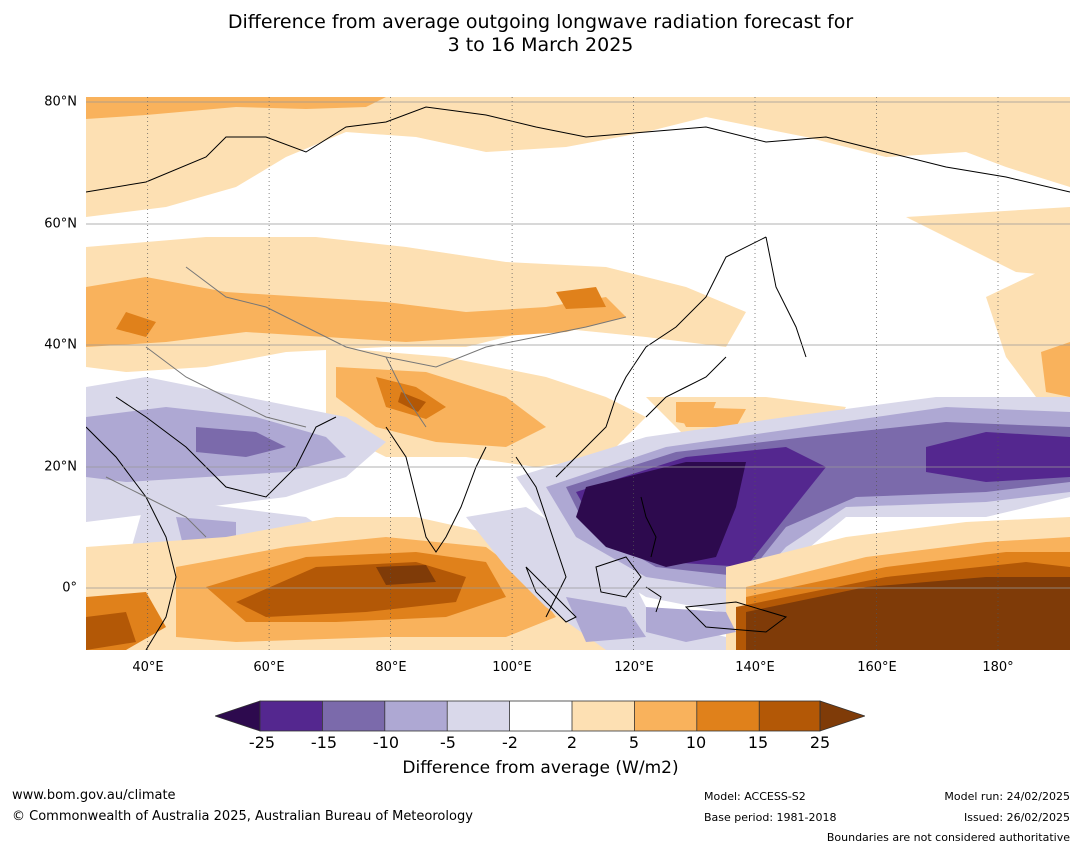 This screenshot has width=1081, height=850. I want to click on colorbar, so click(540, 716).